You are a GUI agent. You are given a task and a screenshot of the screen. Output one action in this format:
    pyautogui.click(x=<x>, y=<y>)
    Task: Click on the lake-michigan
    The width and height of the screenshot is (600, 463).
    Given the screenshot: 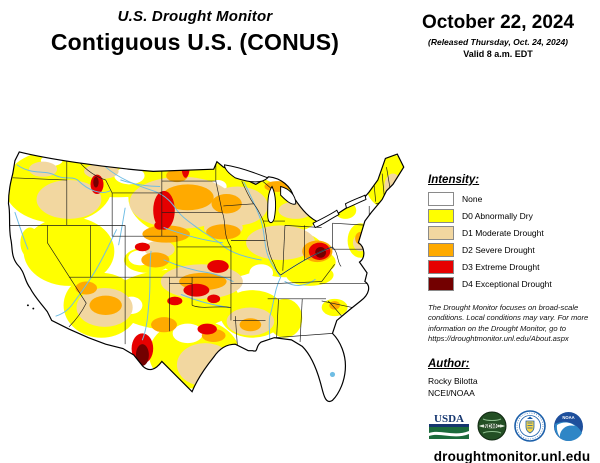 What is the action you would take?
    pyautogui.click(x=272, y=204)
    